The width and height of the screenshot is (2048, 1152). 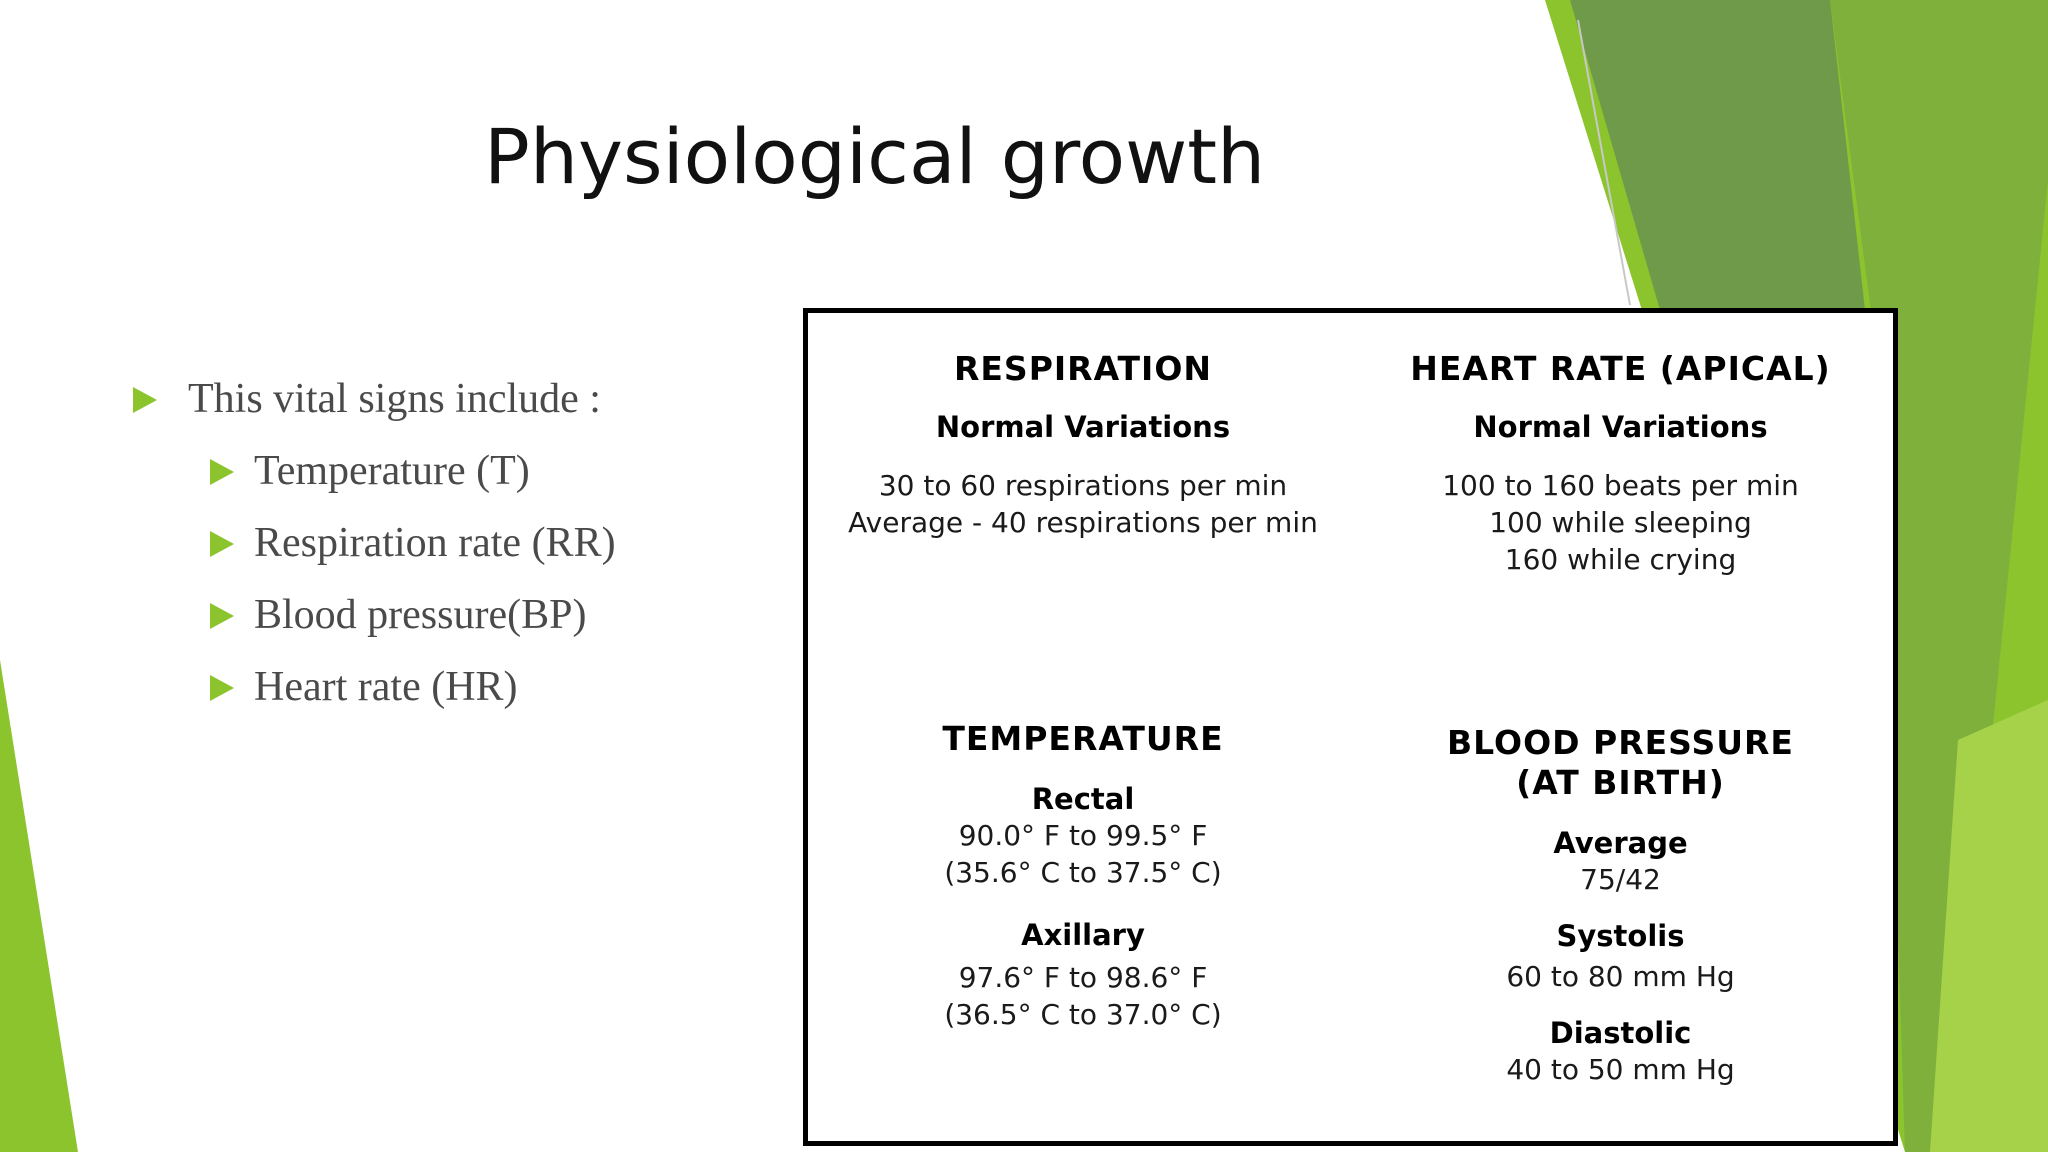 What do you see at coordinates (1620, 427) in the screenshot?
I see `heart-rate-subheading: Normal Variations` at bounding box center [1620, 427].